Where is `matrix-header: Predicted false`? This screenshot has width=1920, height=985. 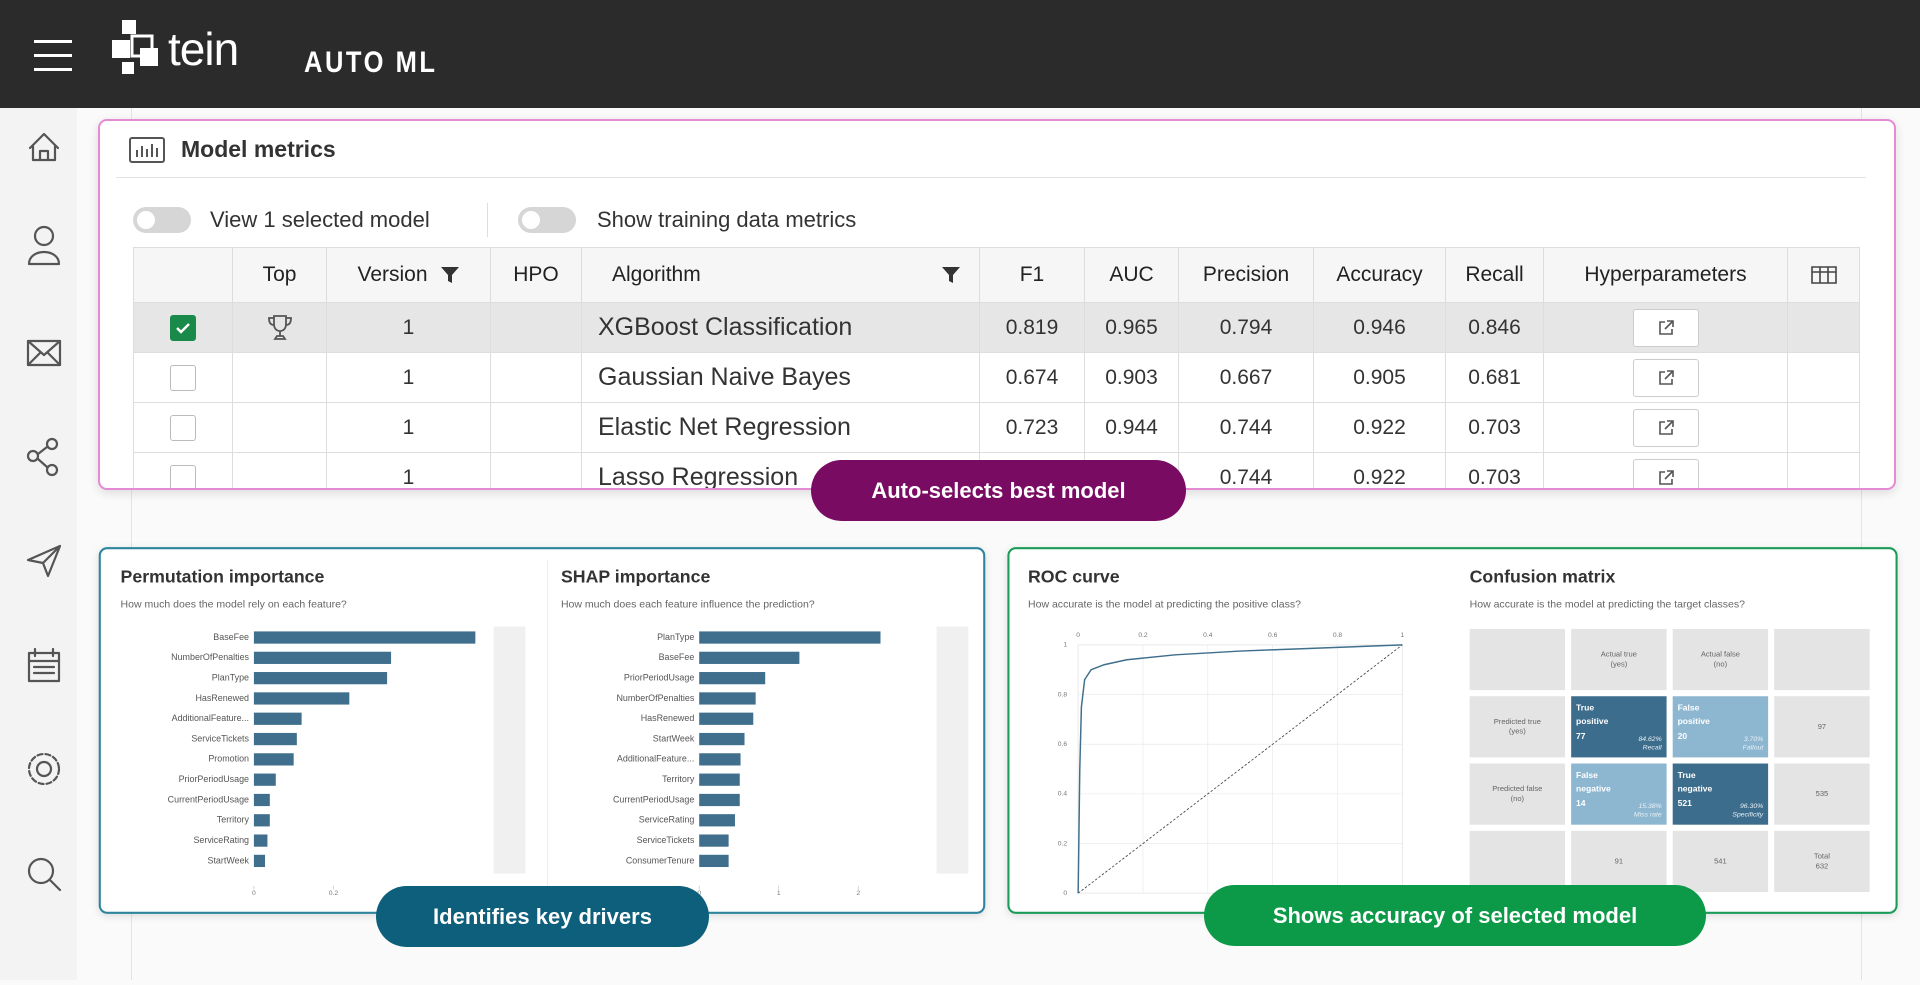
matrix-header: Predicted false is located at coordinates (1517, 788).